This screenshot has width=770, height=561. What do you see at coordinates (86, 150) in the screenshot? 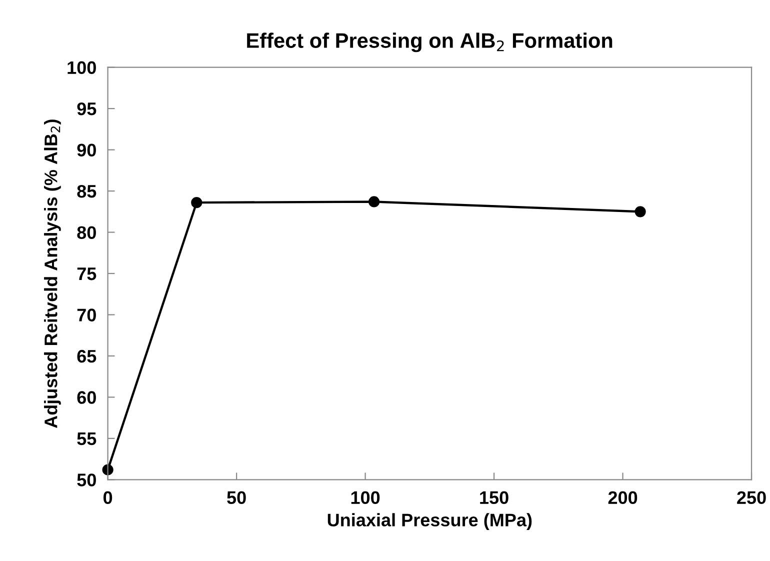
I see `y-tick-label: 90` at bounding box center [86, 150].